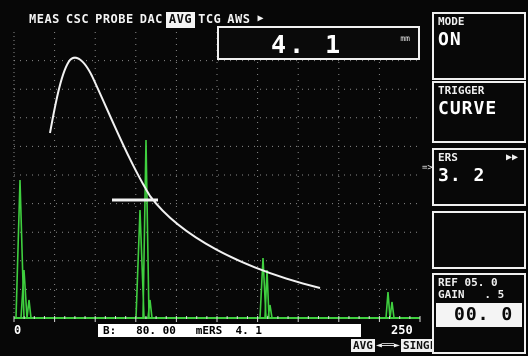 The image size is (528, 356). What do you see at coordinates (511, 157) in the screenshot?
I see `ers-next-arrow-icon: ▶▶` at bounding box center [511, 157].